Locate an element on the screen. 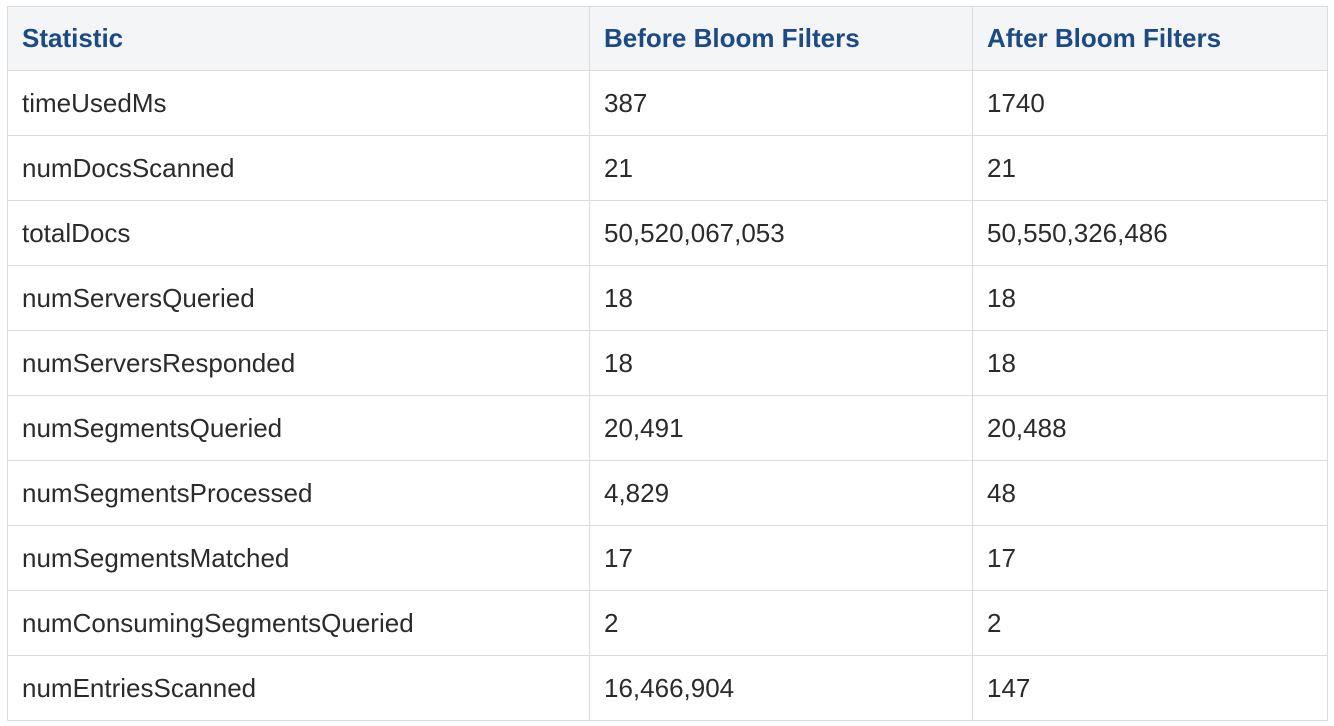 Image resolution: width=1334 pixels, height=726 pixels. after-value-cell: 50,550,326,486 is located at coordinates (1150, 233).